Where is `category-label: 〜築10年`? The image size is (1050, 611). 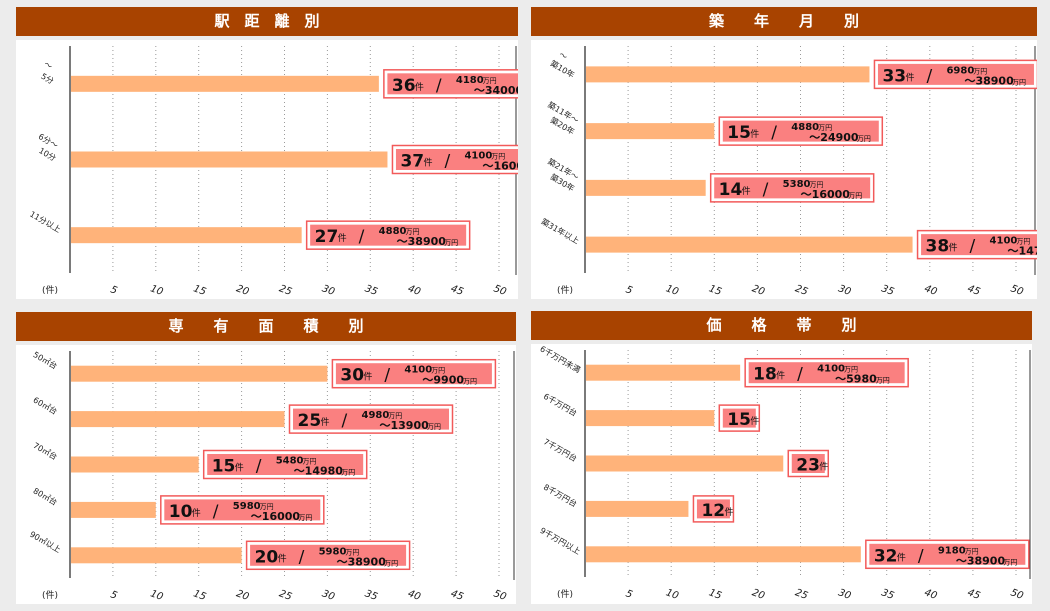
category-label: 〜築10年 is located at coordinates (563, 65).